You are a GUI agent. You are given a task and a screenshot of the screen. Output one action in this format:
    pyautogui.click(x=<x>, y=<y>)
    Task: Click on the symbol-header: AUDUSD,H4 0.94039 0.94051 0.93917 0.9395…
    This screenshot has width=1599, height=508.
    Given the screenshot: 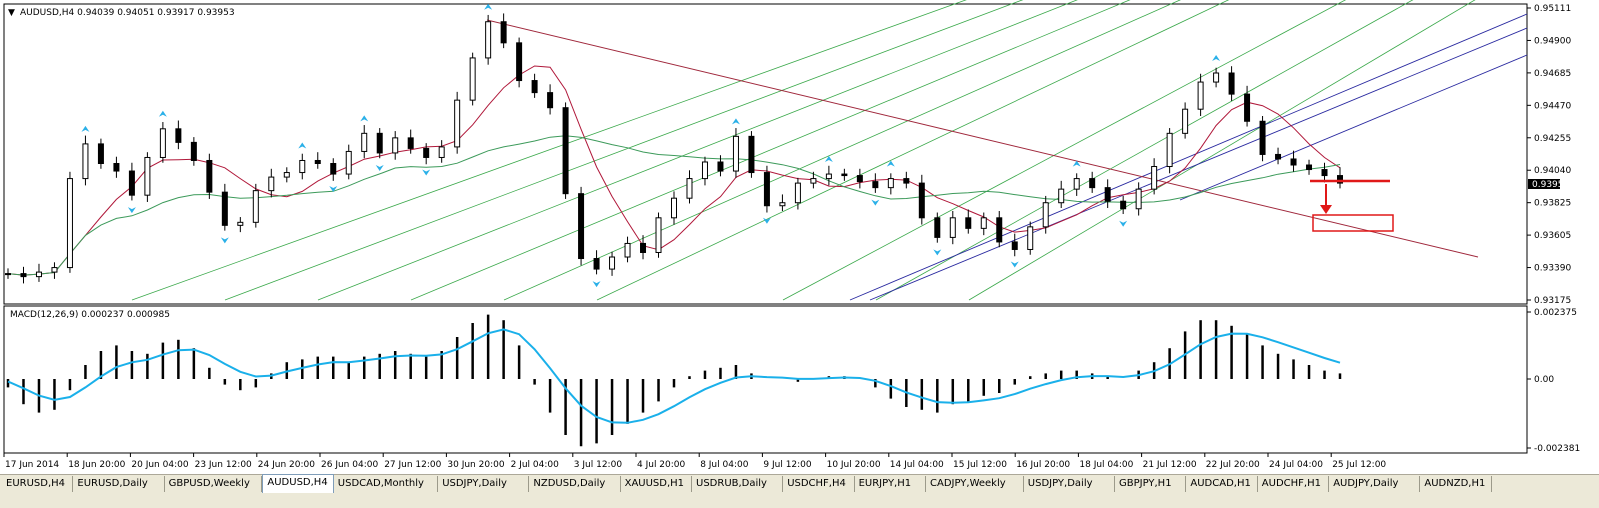 What is the action you would take?
    pyautogui.click(x=127, y=13)
    